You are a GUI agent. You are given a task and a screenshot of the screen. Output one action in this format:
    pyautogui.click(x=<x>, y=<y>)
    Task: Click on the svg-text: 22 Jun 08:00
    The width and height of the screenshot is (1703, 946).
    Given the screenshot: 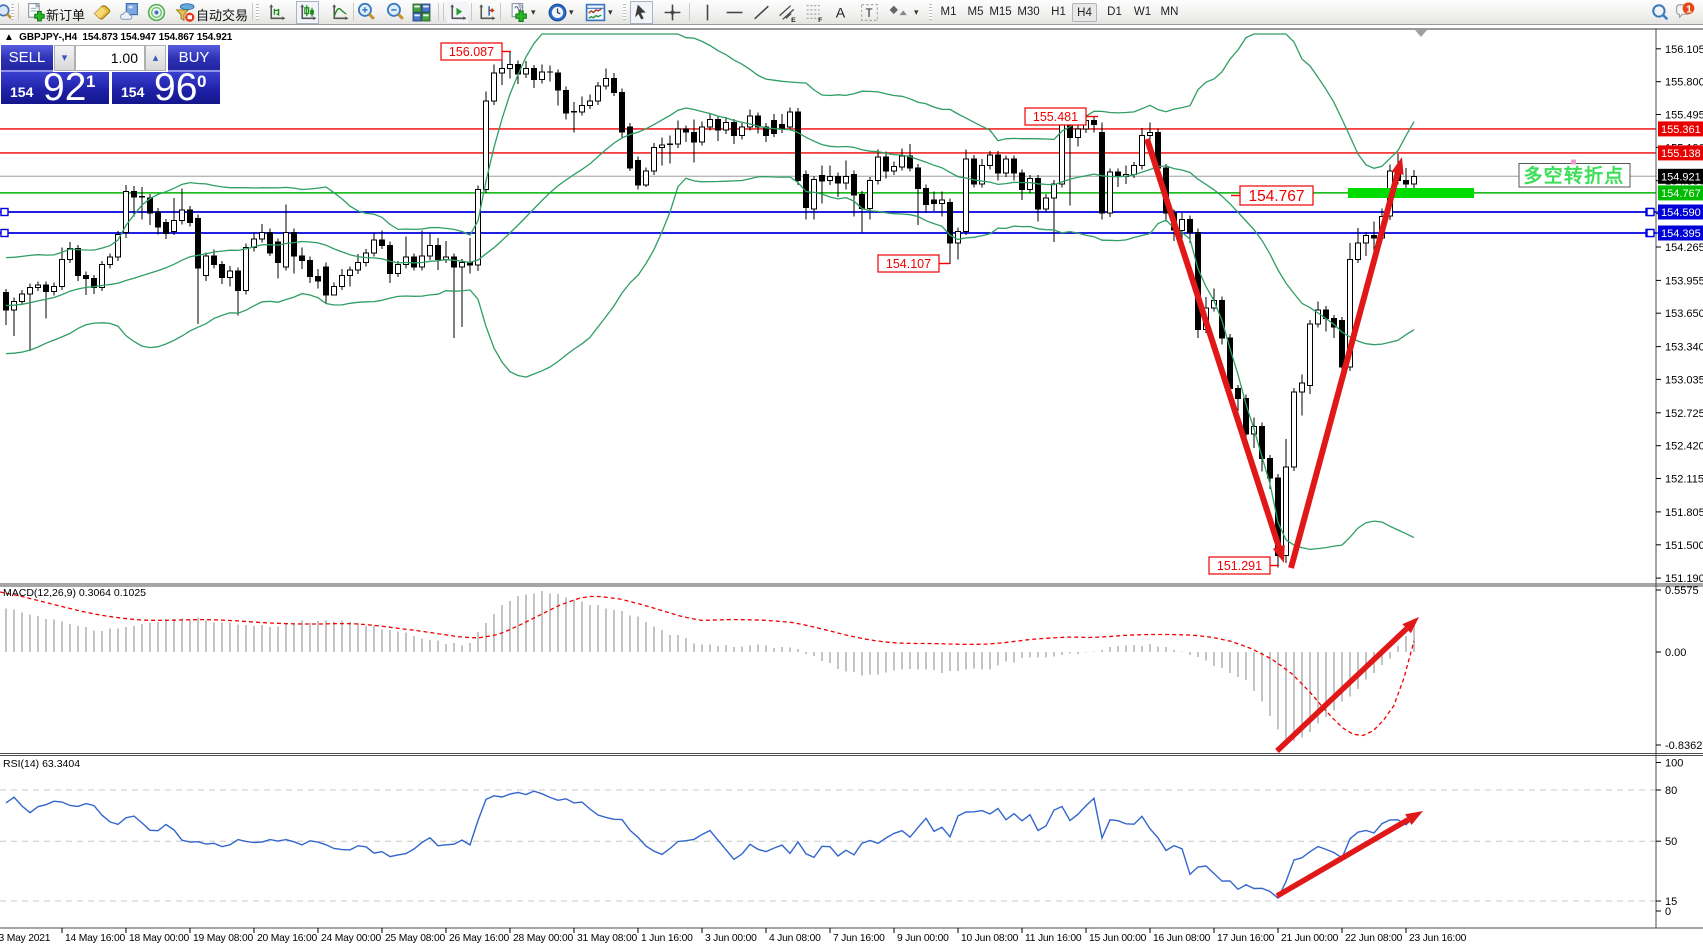 What is the action you would take?
    pyautogui.click(x=1374, y=938)
    